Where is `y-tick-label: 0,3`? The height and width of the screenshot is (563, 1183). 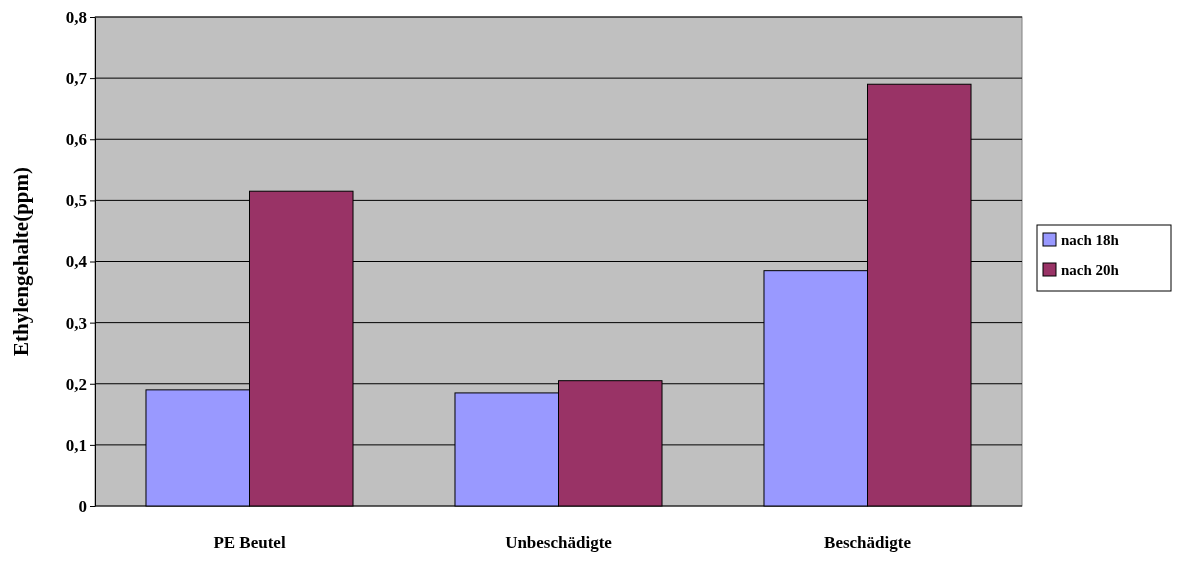
y-tick-label: 0,3 is located at coordinates (76, 323).